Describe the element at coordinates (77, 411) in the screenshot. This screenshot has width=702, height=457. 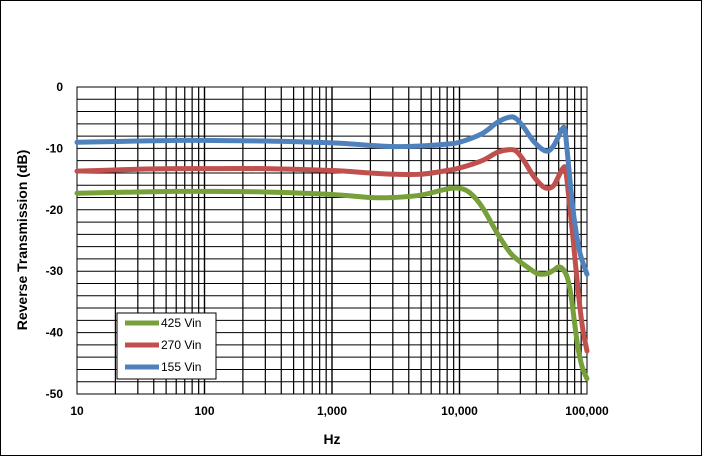
I see `x-tick-label: 10` at that location.